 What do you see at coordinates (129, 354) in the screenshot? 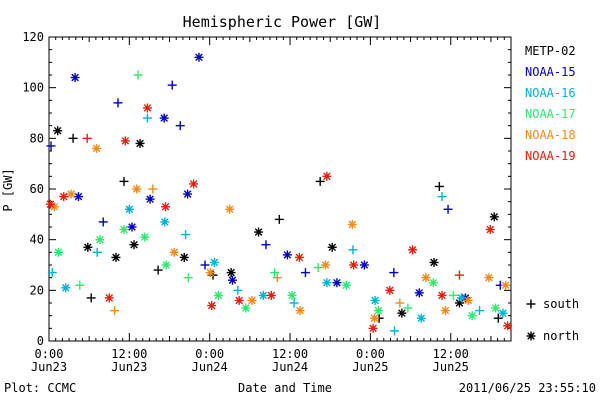
I see `x-tick-label-time: 12:00` at bounding box center [129, 354].